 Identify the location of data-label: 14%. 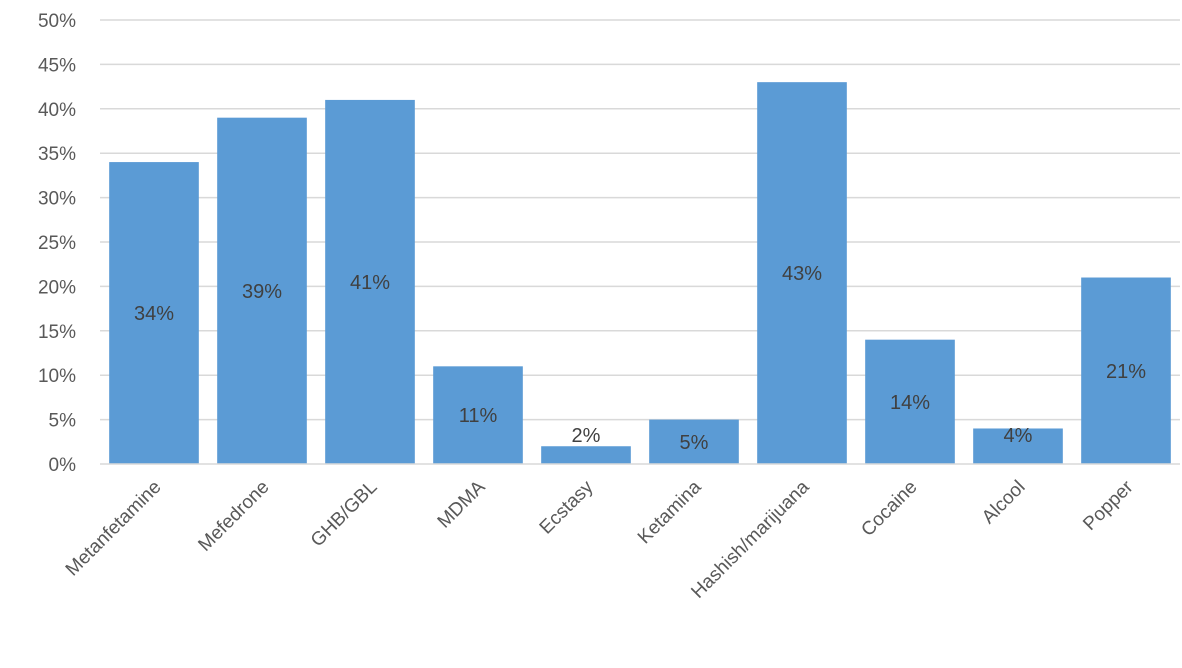
(910, 403).